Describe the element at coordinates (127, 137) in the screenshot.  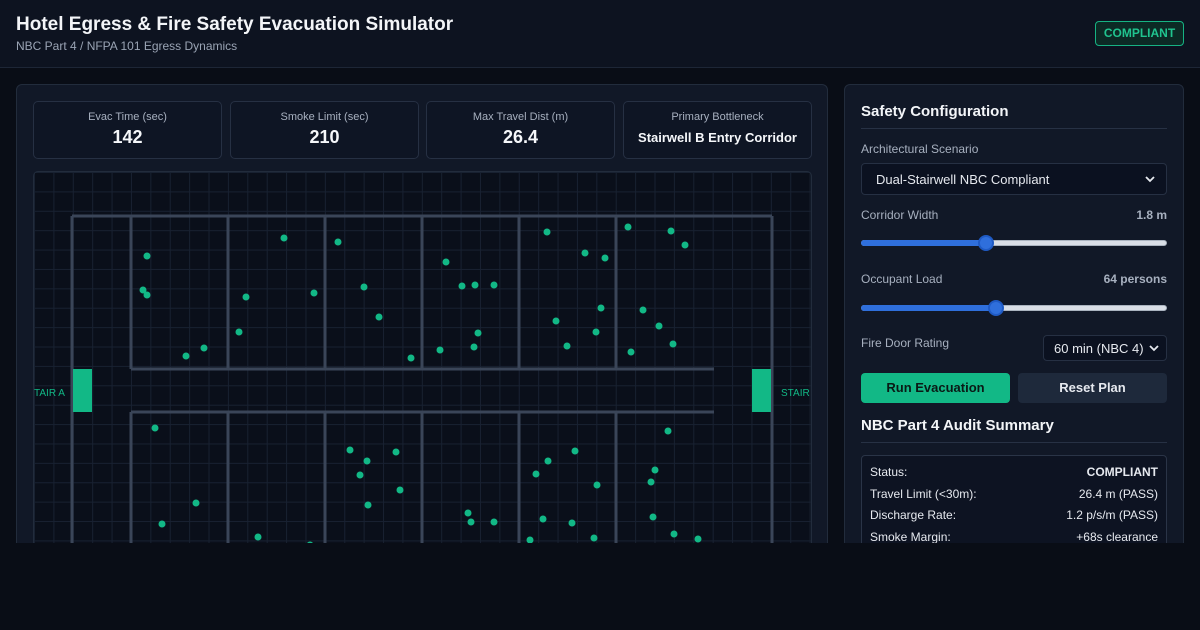
I see `stat-value: 142` at that location.